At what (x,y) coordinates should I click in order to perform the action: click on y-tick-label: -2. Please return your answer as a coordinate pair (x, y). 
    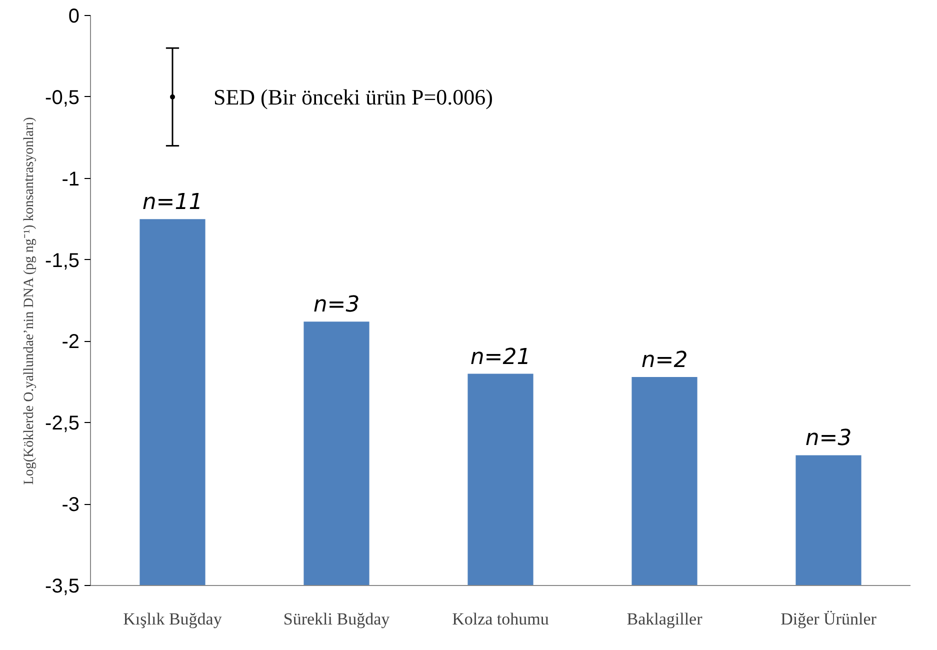
    Looking at the image, I should click on (71, 342).